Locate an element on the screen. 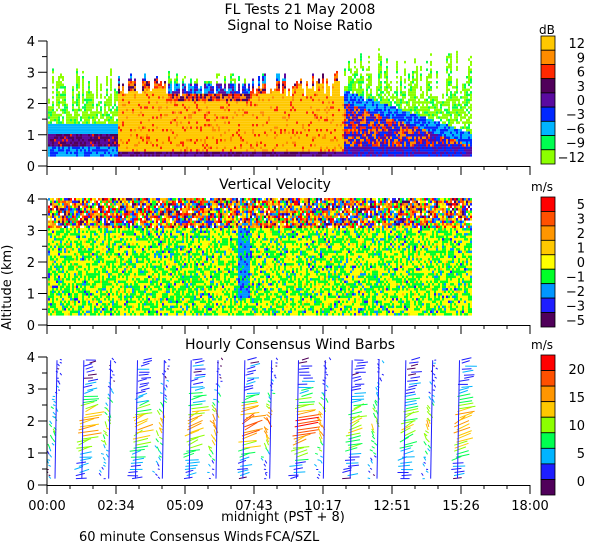 The height and width of the screenshot is (560, 600). velocity-colorbar-unit: m/s is located at coordinates (542, 187).